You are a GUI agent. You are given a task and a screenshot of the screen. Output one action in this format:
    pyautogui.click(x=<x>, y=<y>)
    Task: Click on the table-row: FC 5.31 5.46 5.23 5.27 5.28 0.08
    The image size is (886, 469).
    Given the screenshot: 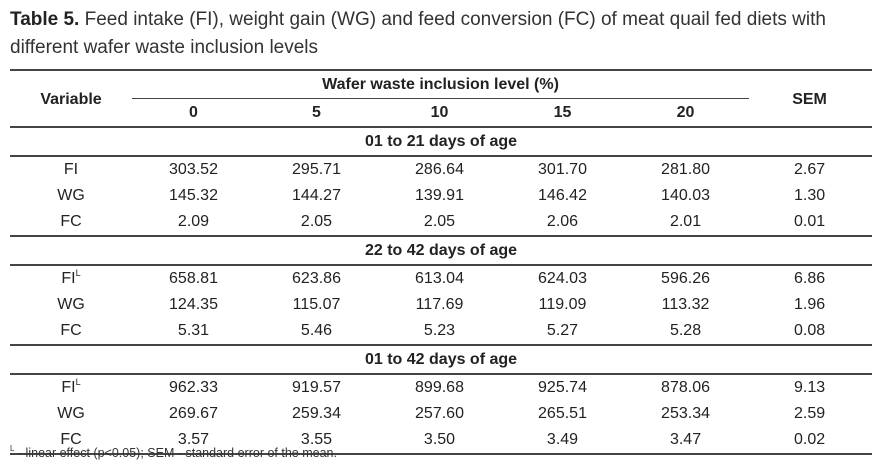 What is the action you would take?
    pyautogui.click(x=441, y=332)
    